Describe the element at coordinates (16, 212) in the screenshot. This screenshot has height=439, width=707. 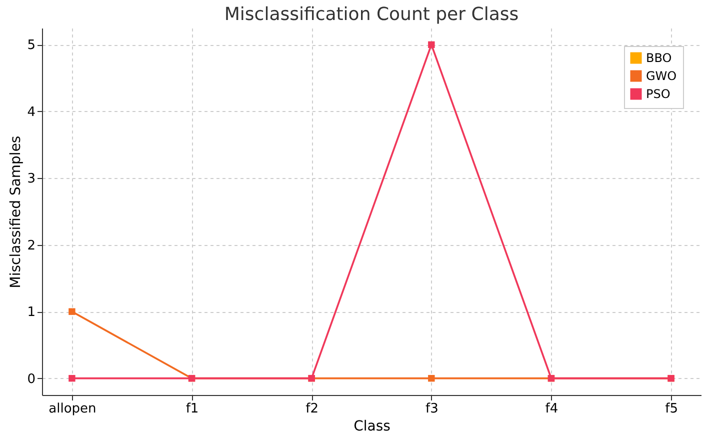
I see `y-axis-title: Misclassified Samples` at that location.